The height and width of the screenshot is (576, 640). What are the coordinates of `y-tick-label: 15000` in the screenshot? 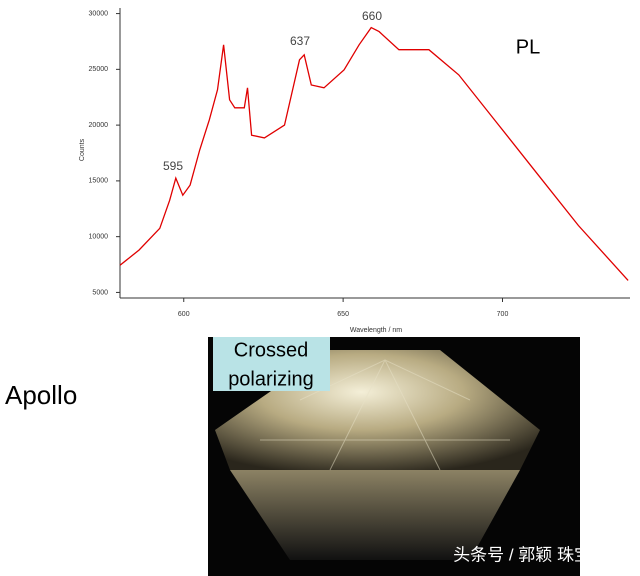 It's located at (99, 181).